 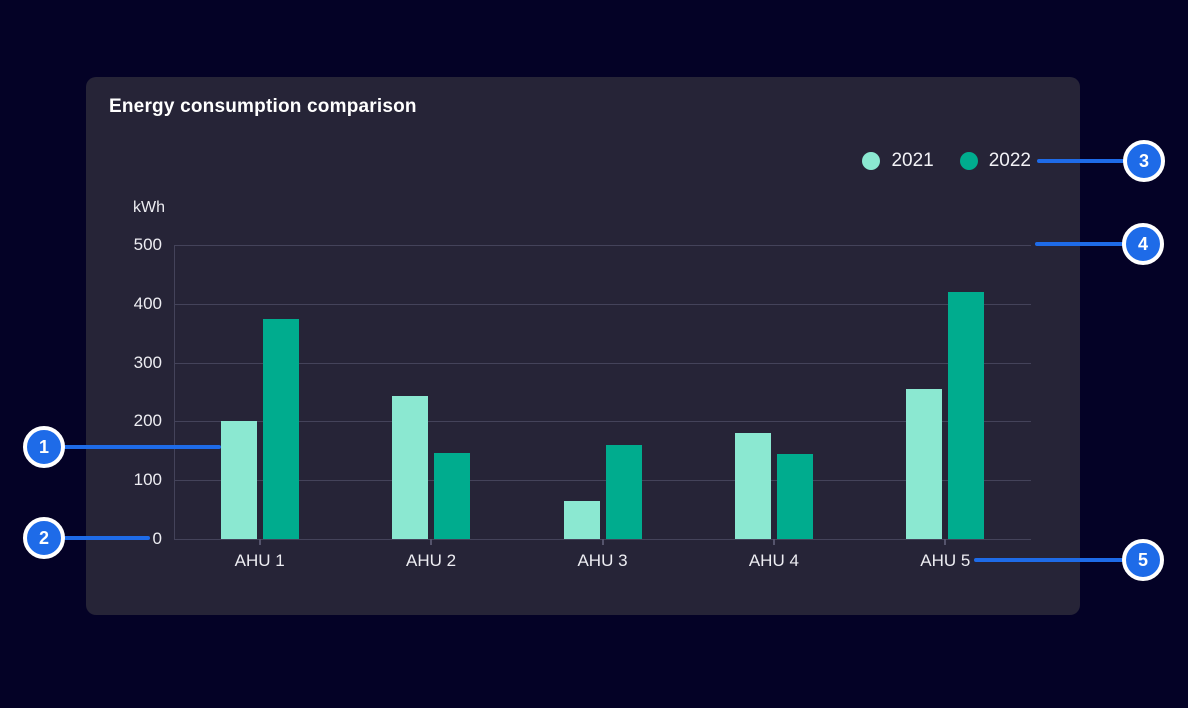 What do you see at coordinates (945, 560) in the screenshot?
I see `x-axis-label: AHU 5` at bounding box center [945, 560].